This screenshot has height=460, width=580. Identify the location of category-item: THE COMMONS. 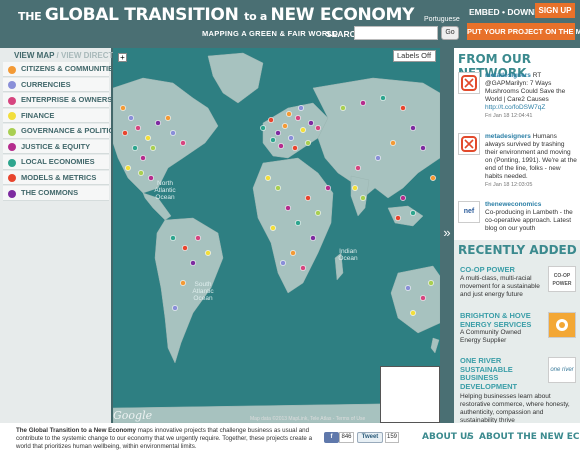
(56, 193).